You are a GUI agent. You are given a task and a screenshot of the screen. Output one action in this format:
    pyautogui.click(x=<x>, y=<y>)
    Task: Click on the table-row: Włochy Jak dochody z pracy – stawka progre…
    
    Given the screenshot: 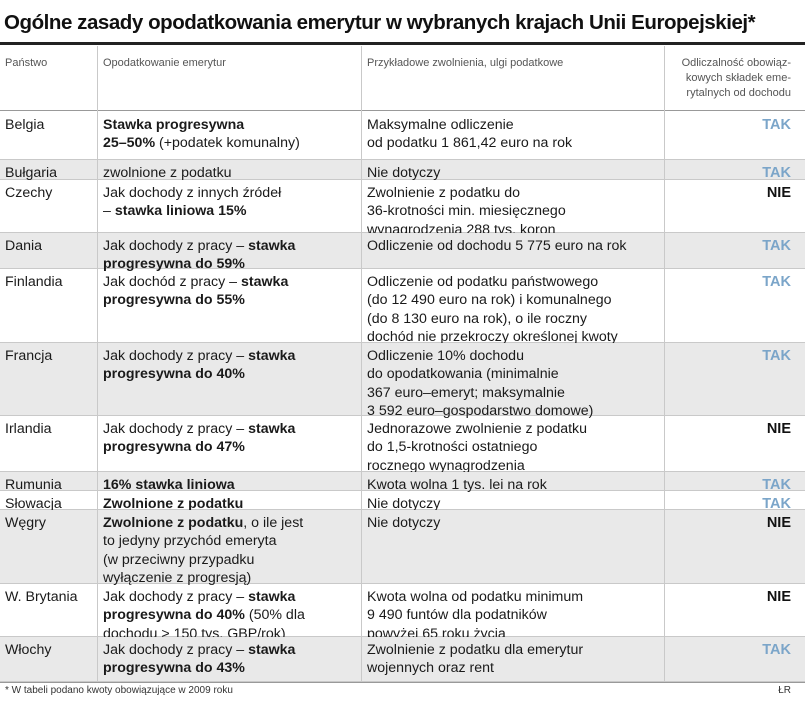 What is the action you would take?
    pyautogui.click(x=402, y=659)
    